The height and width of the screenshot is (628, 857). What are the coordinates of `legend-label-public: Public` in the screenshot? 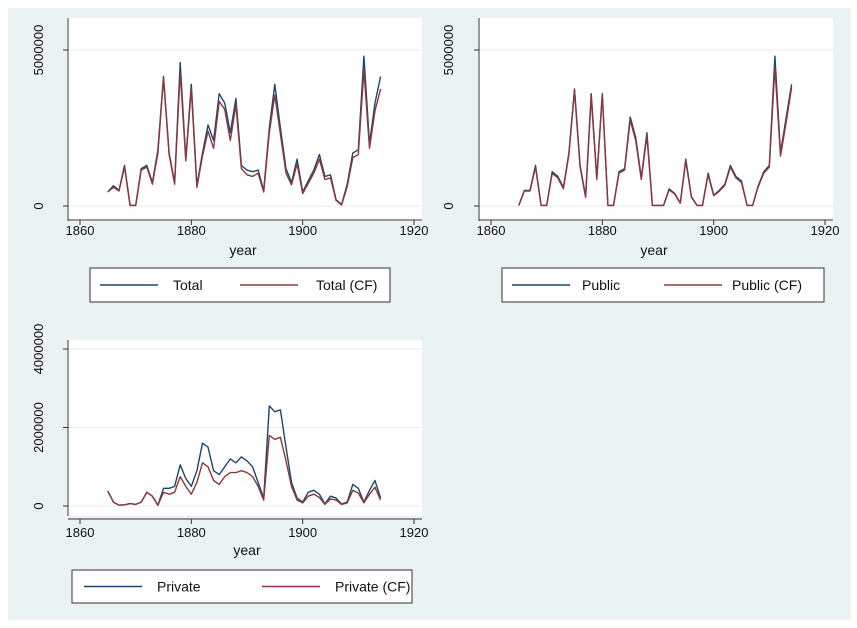 It's located at (601, 285).